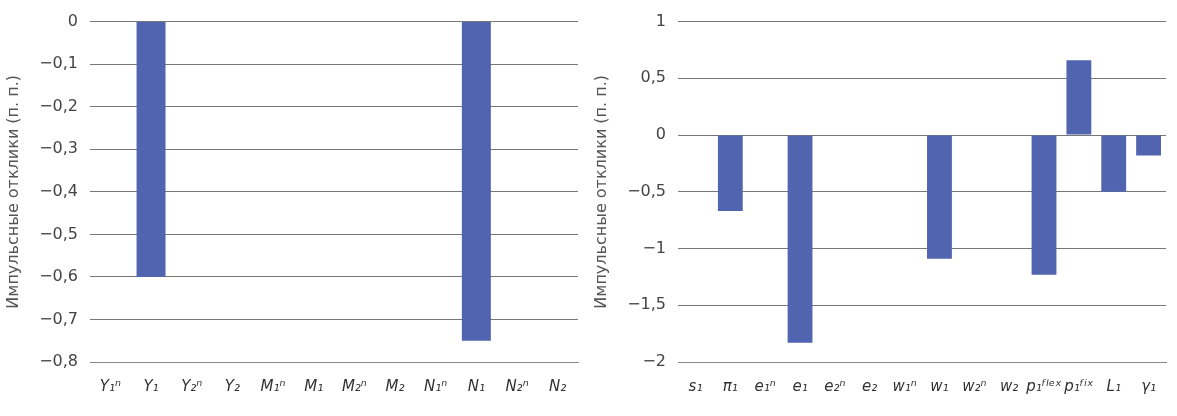  I want to click on x-tick-label: N₁ⁿ, so click(436, 385).